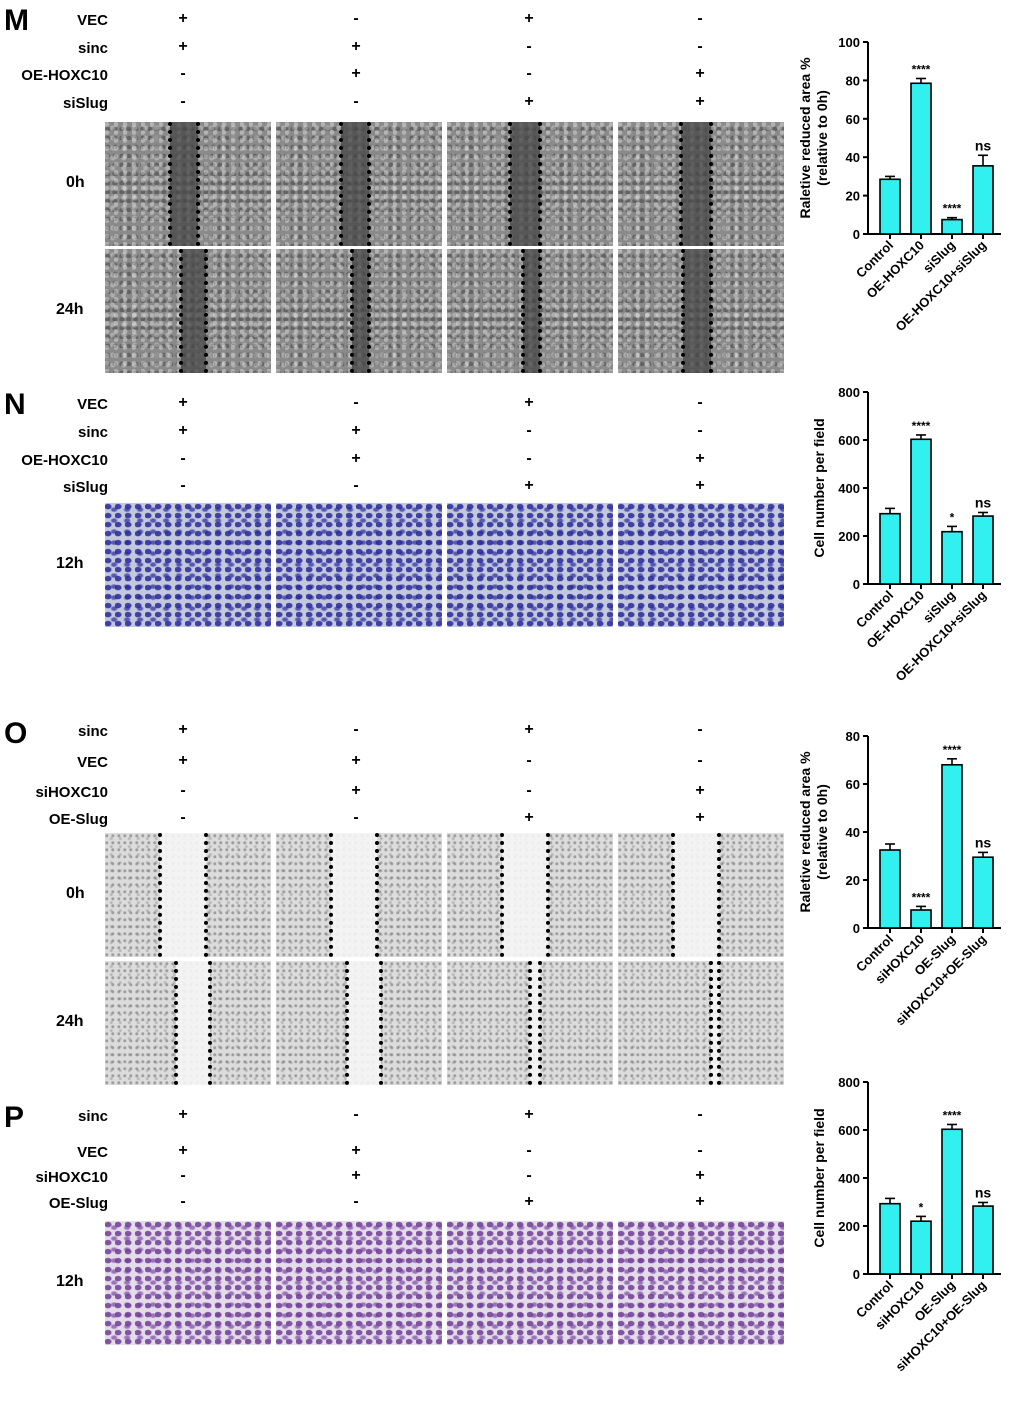  I want to click on y-axis-label: Raletive reduced area %, so click(805, 138).